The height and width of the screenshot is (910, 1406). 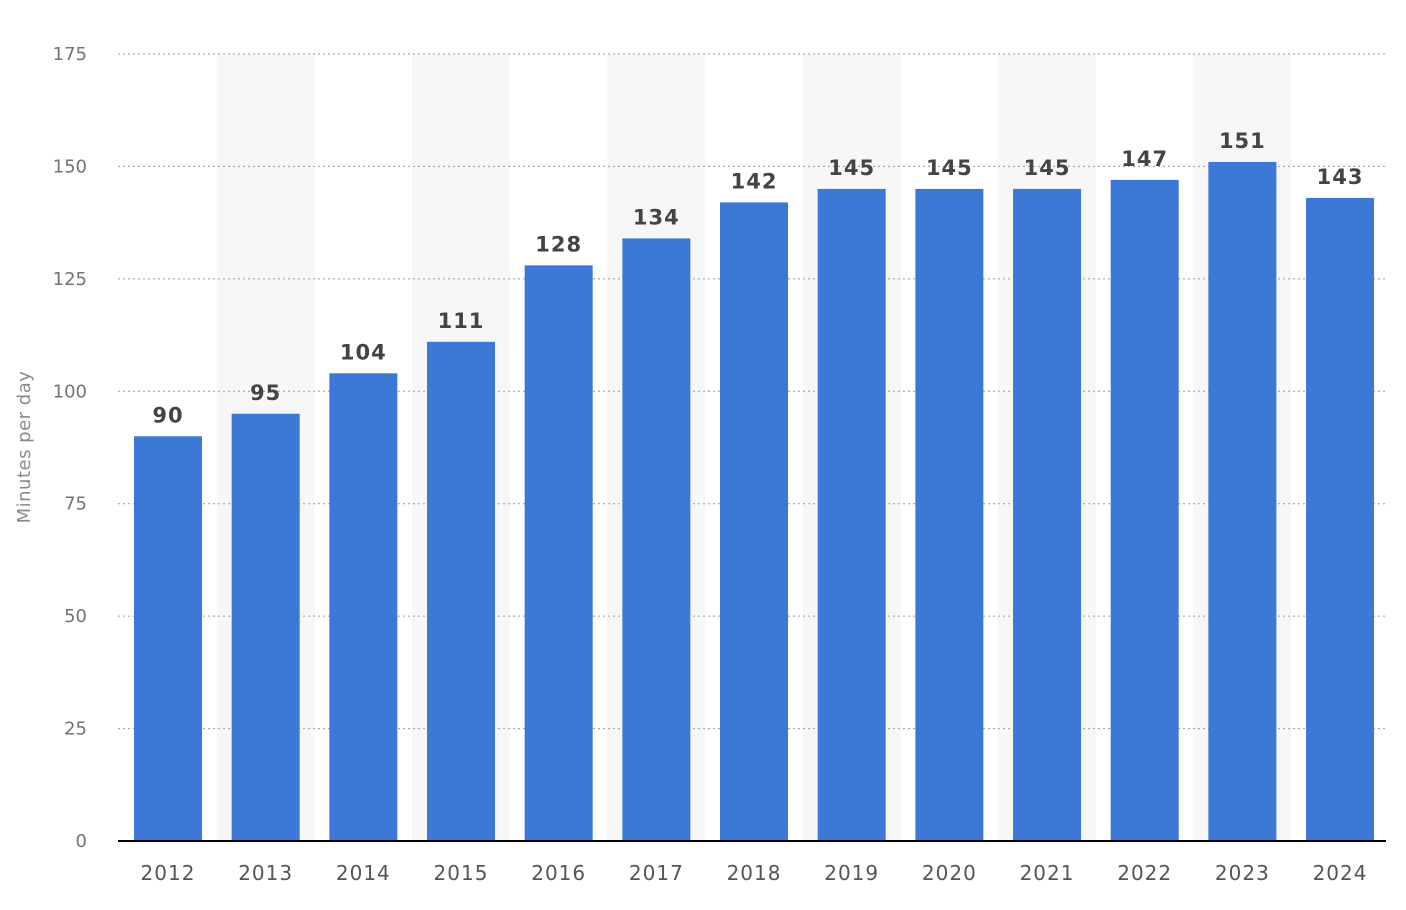 I want to click on x-tick-label: 2015, so click(x=461, y=873).